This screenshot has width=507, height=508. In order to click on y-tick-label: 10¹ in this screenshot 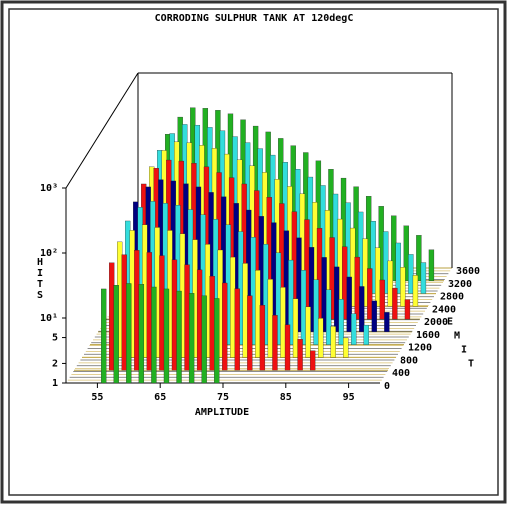, I will do `click(49, 318)`.